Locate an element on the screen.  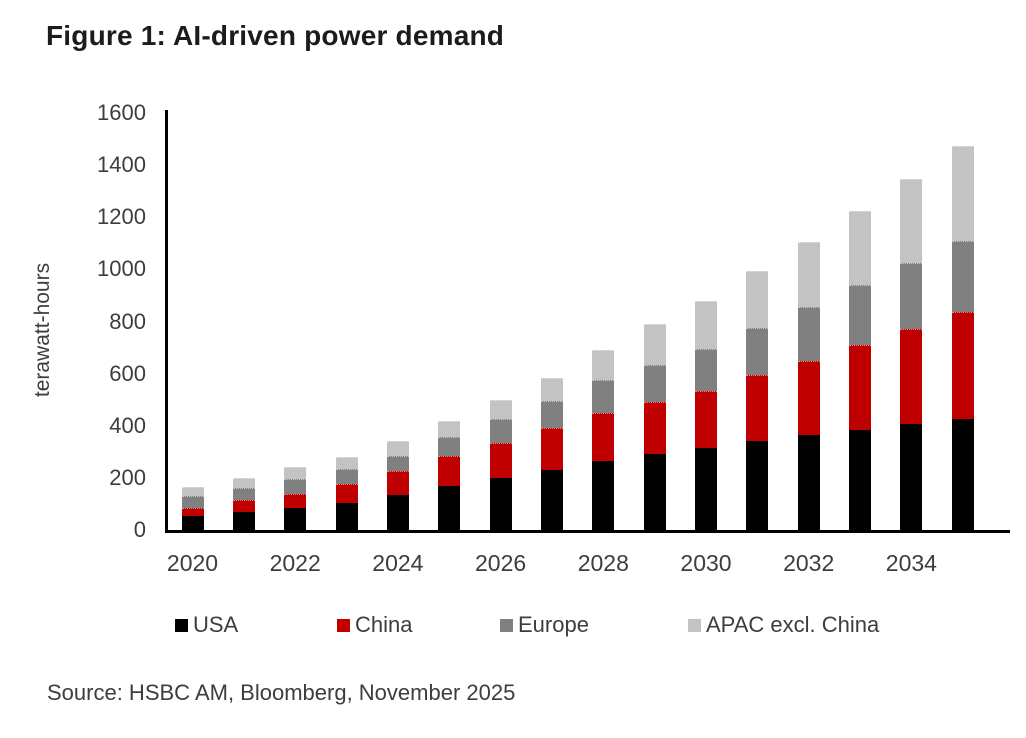
bar-2030 is located at coordinates (706, 415).